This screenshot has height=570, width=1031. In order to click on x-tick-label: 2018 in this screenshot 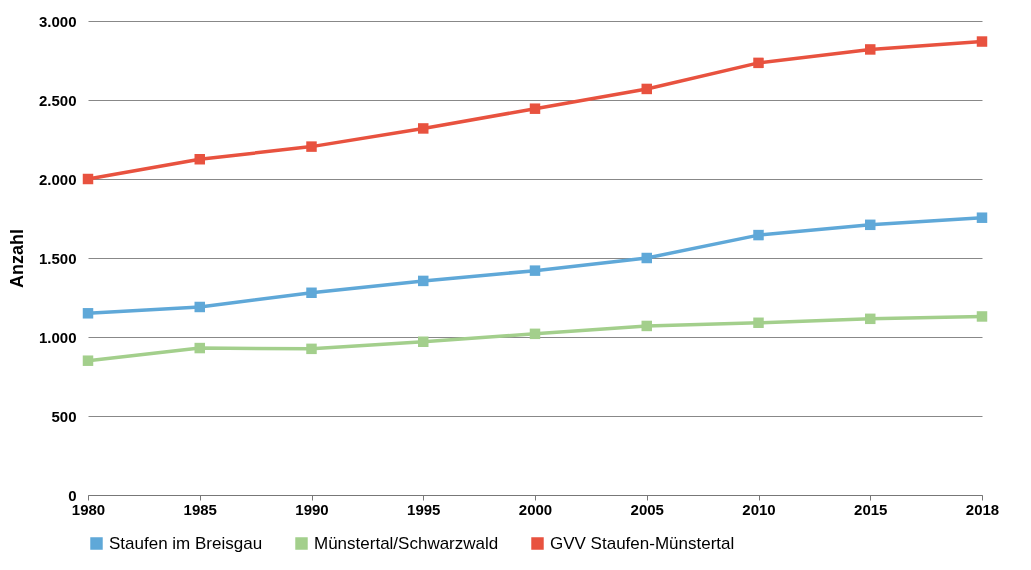, I will do `click(982, 509)`.